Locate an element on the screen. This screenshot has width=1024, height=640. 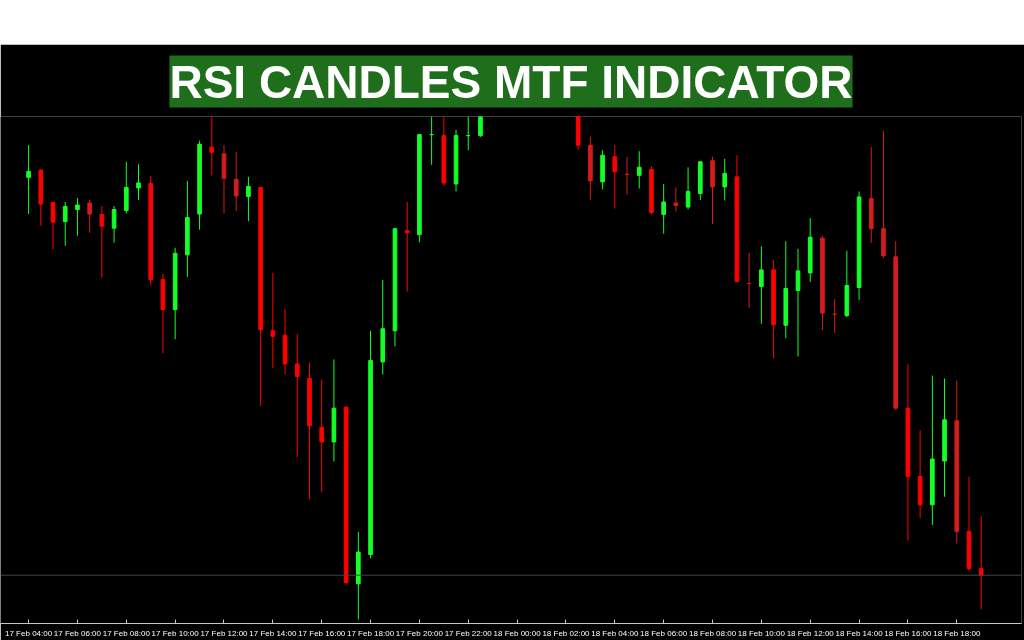
chart-title: RSI CANDLES MTF INDICATOR is located at coordinates (511, 81).